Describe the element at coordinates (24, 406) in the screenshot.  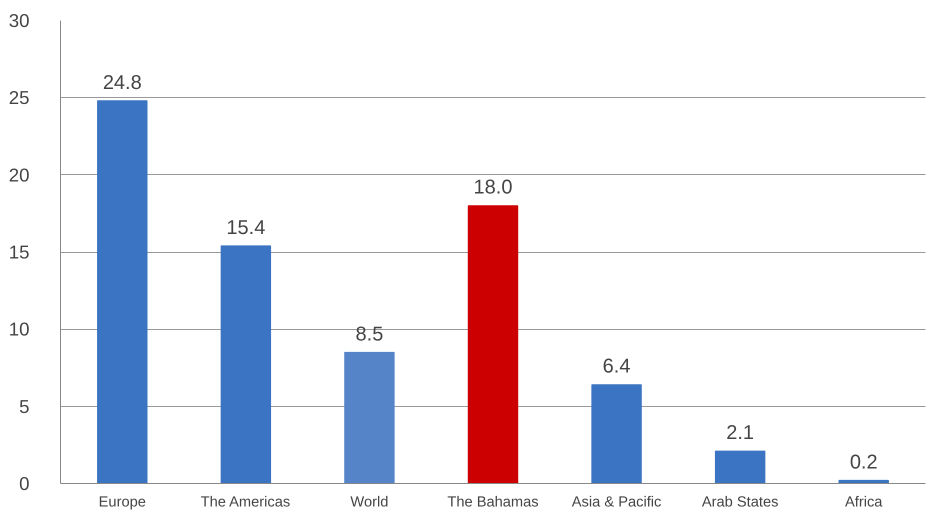
I see `y-tick-label: 5` at that location.